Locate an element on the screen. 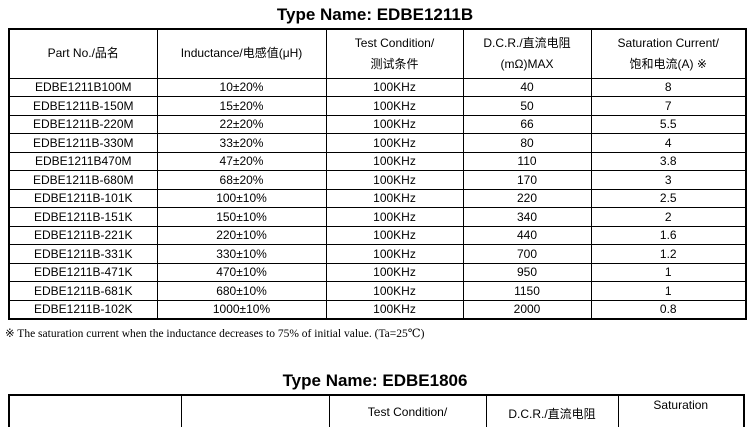 The height and width of the screenshot is (427, 750). cell-part: EDBE1211B-681K is located at coordinates (83, 291).